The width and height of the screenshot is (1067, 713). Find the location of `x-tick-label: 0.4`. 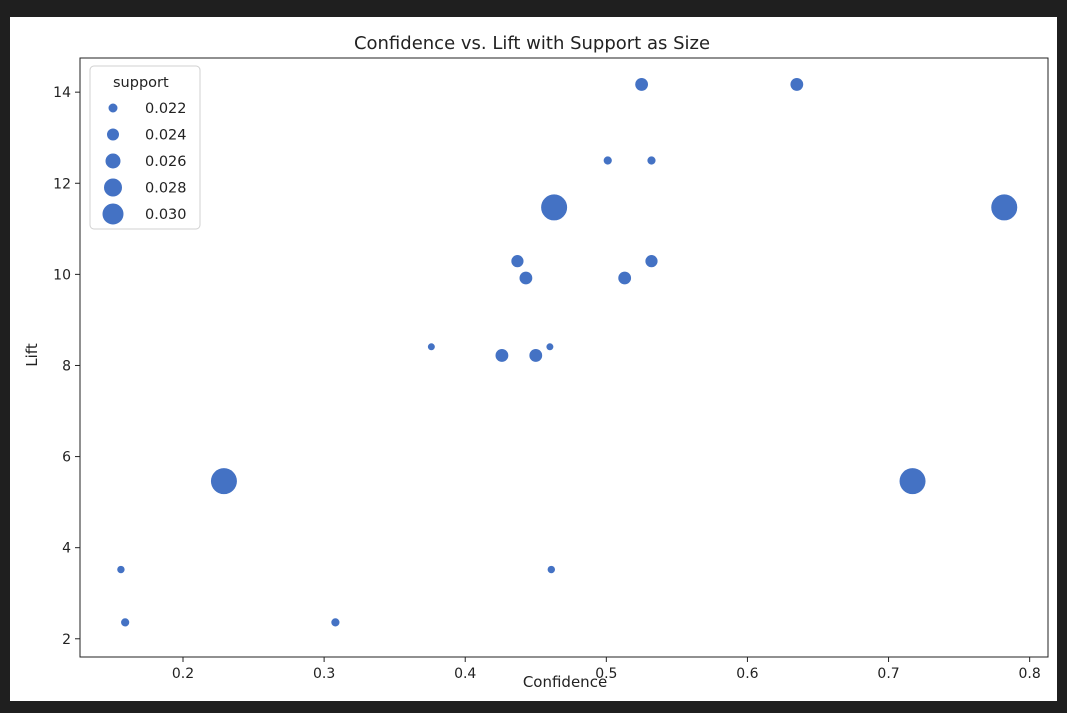

x-tick-label: 0.4 is located at coordinates (465, 674).